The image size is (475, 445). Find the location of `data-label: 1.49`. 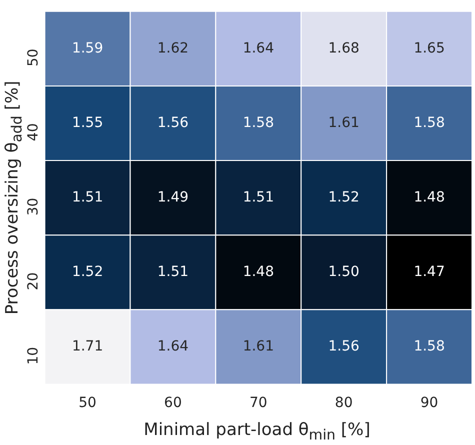

data-label: 1.49 is located at coordinates (173, 197).